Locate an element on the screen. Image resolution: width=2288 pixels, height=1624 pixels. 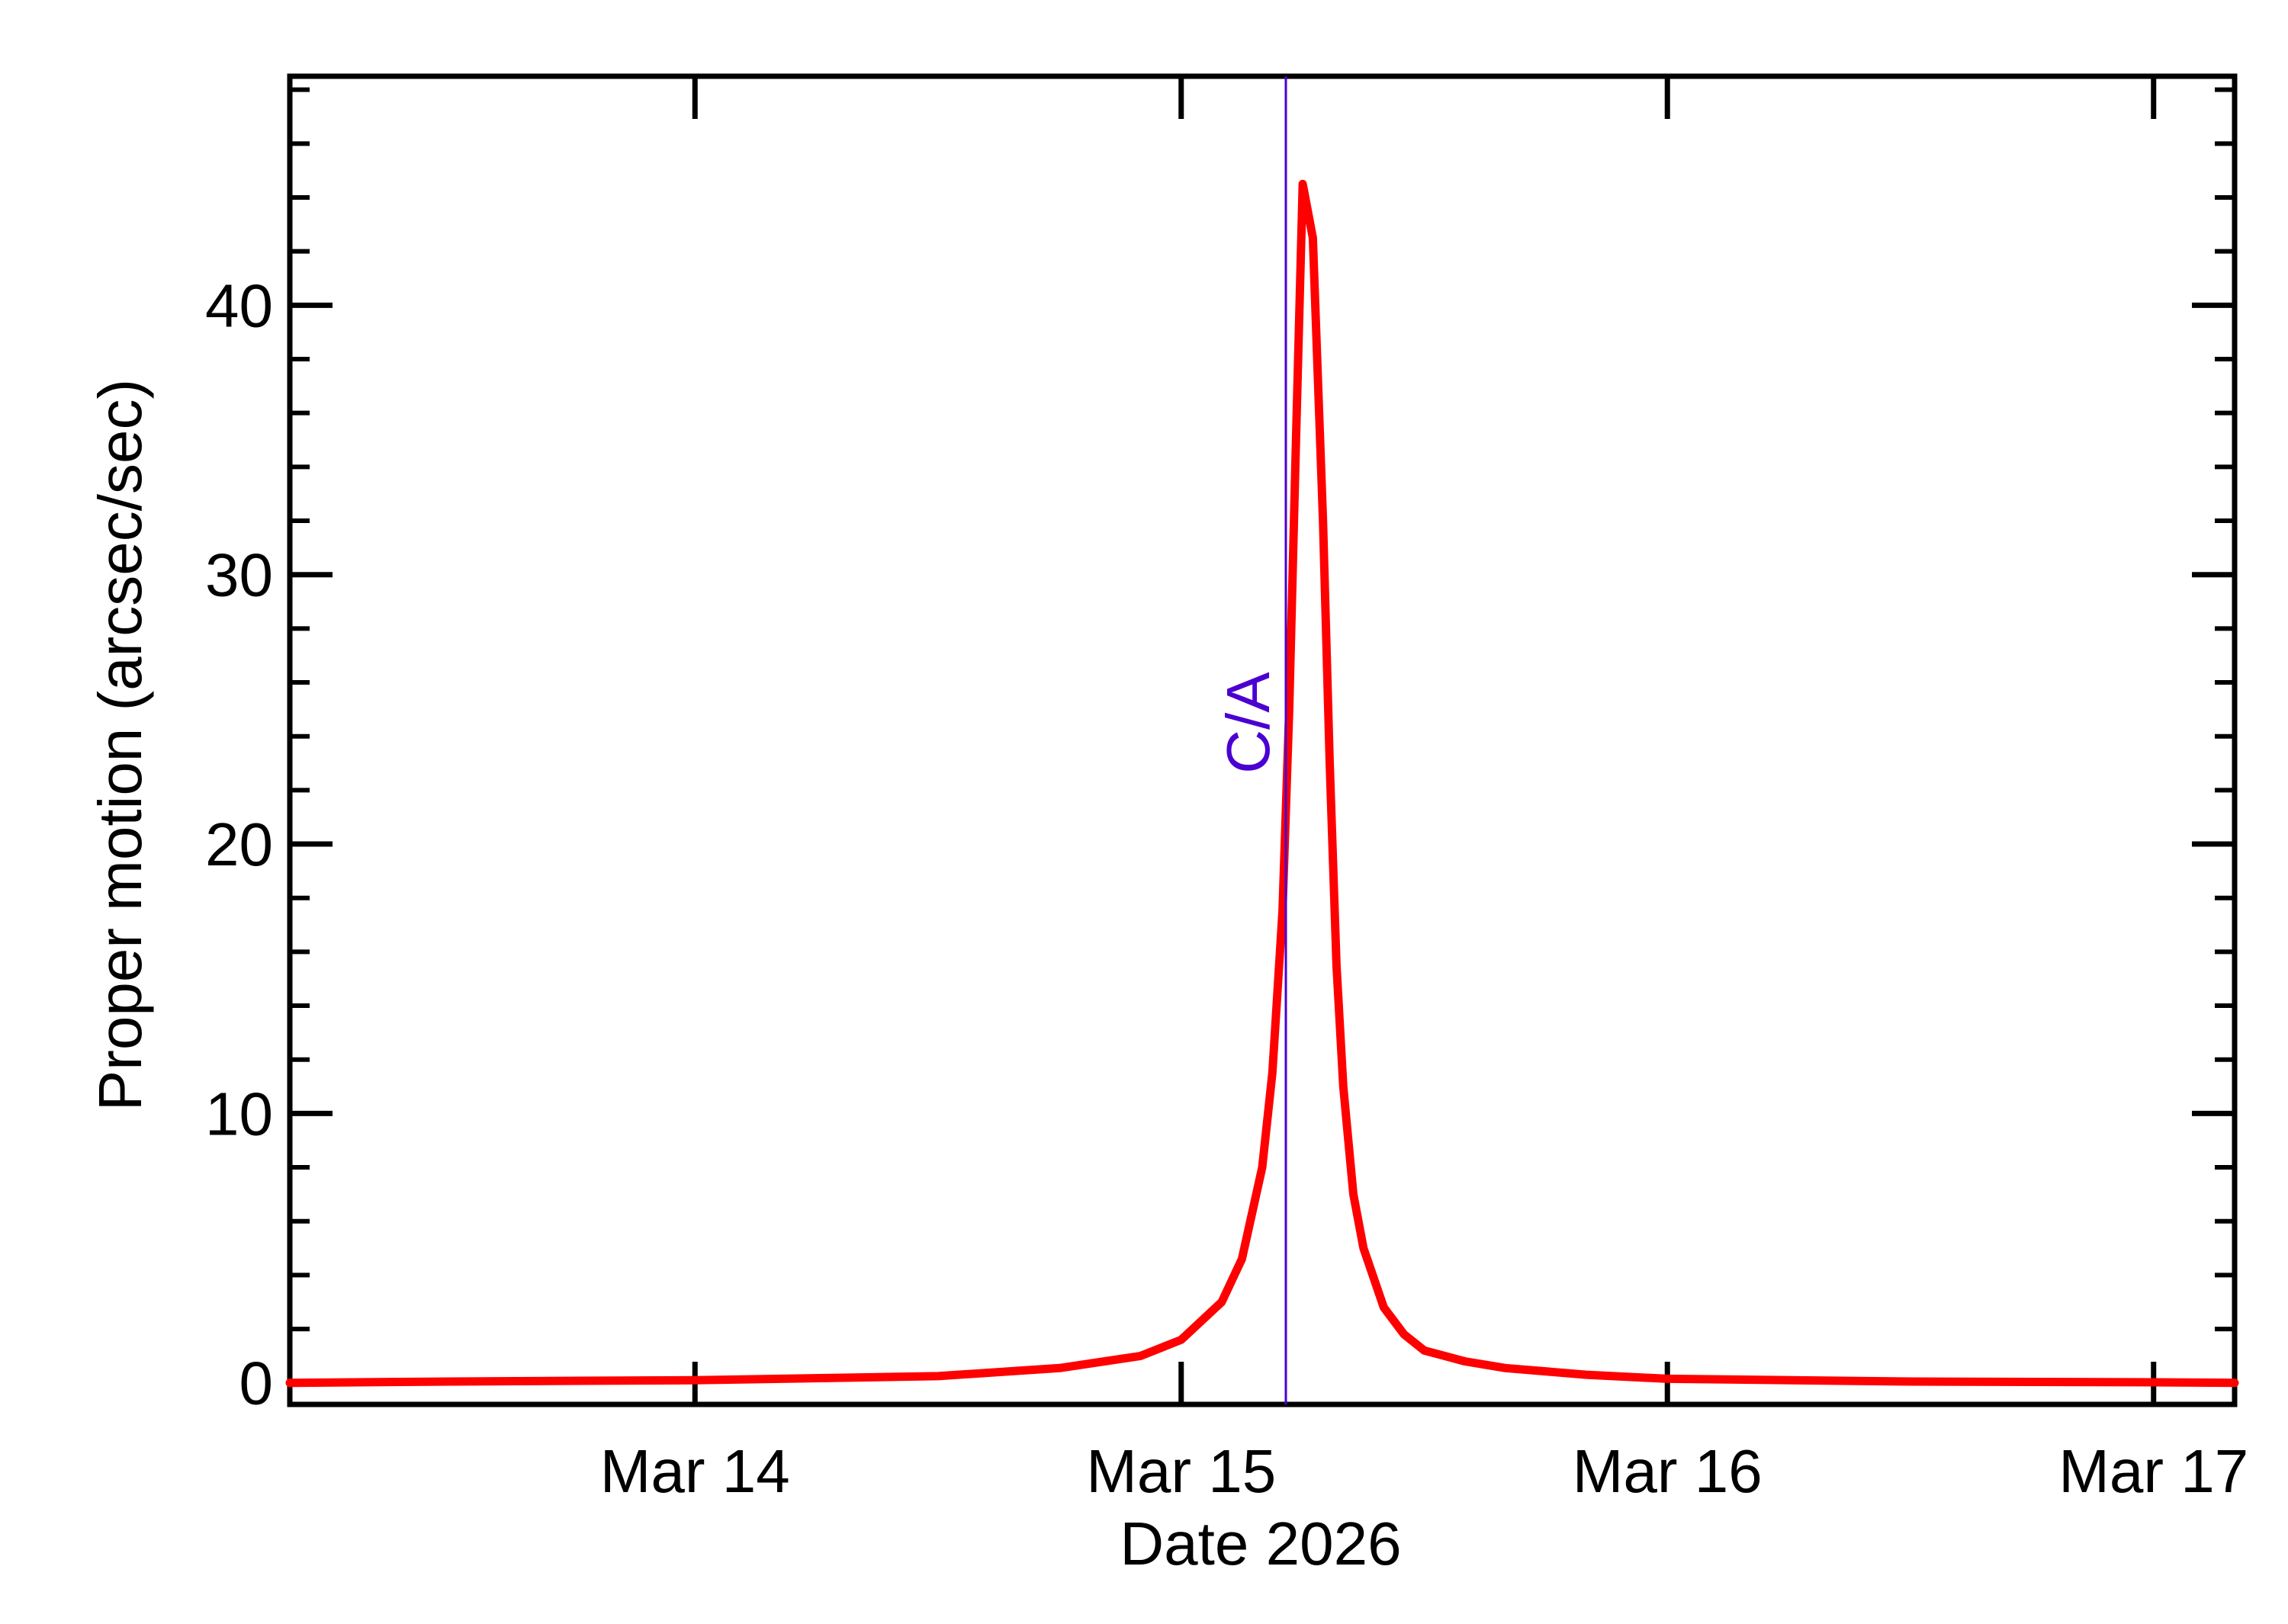
x-tick-label: Mar 17 is located at coordinates (2153, 1471).